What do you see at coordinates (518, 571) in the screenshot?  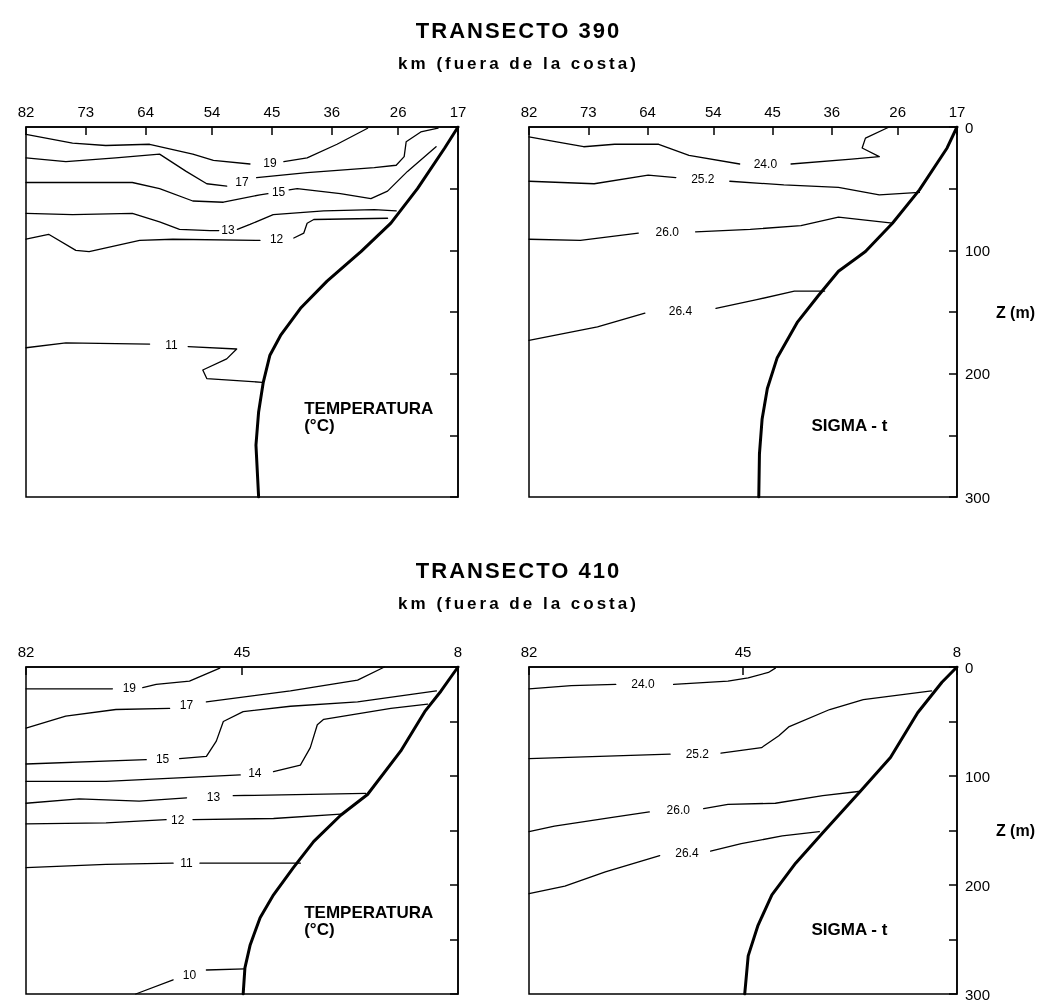 I see `text: TRANSECTO 410` at bounding box center [518, 571].